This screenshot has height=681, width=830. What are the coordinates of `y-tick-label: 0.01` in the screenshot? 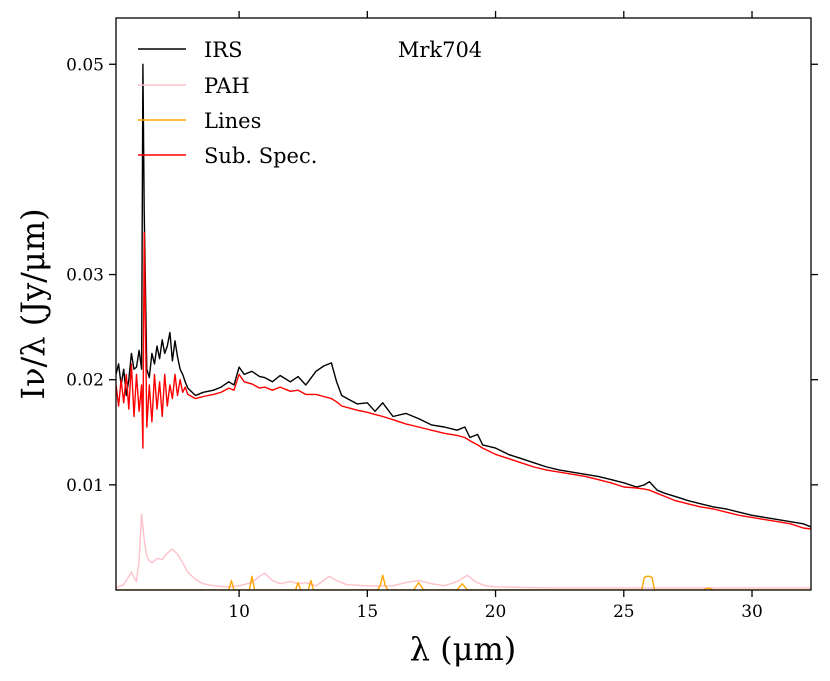 It's located at (85, 486).